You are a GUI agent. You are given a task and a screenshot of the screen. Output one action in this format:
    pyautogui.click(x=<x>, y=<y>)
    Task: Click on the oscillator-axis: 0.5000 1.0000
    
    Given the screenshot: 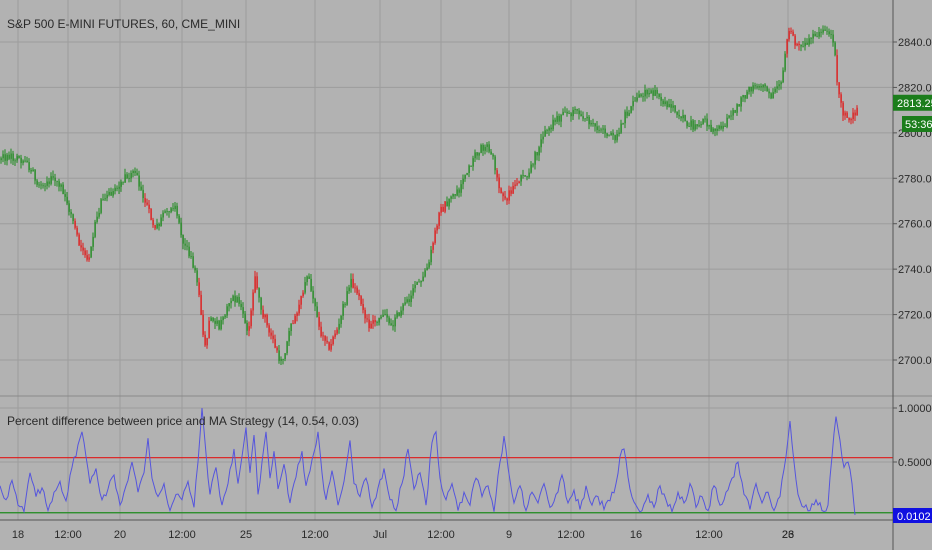 What is the action you would take?
    pyautogui.click(x=912, y=436)
    